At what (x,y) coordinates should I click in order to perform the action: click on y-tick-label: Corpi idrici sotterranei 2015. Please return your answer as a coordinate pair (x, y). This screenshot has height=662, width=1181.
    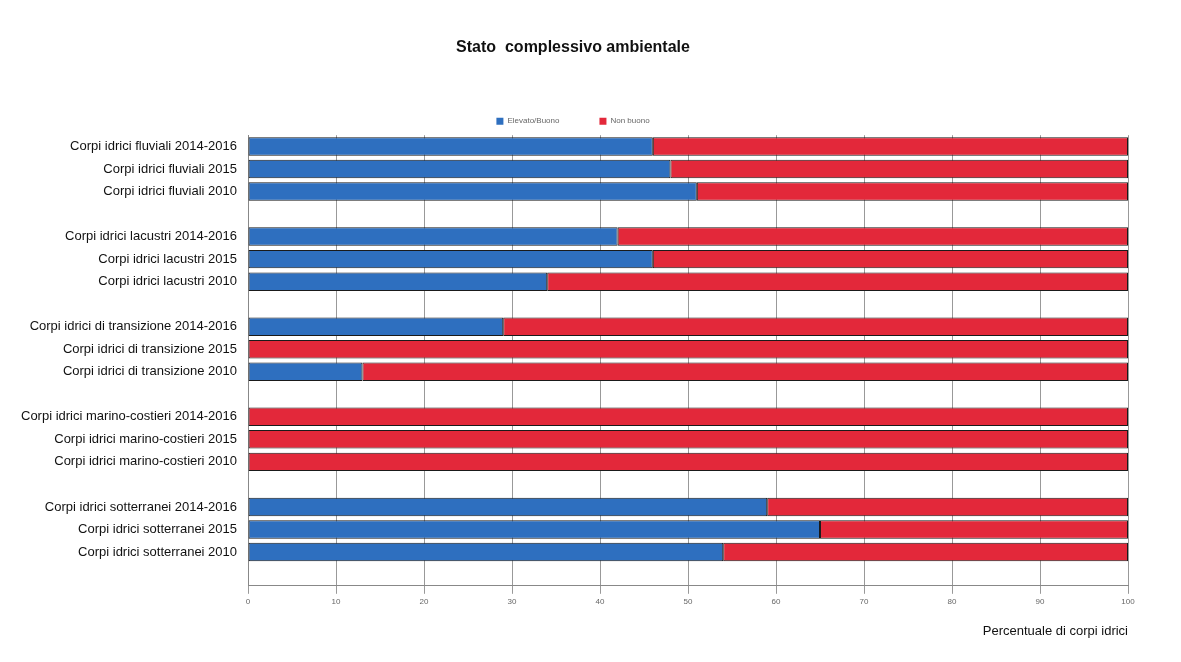
    Looking at the image, I should click on (158, 529).